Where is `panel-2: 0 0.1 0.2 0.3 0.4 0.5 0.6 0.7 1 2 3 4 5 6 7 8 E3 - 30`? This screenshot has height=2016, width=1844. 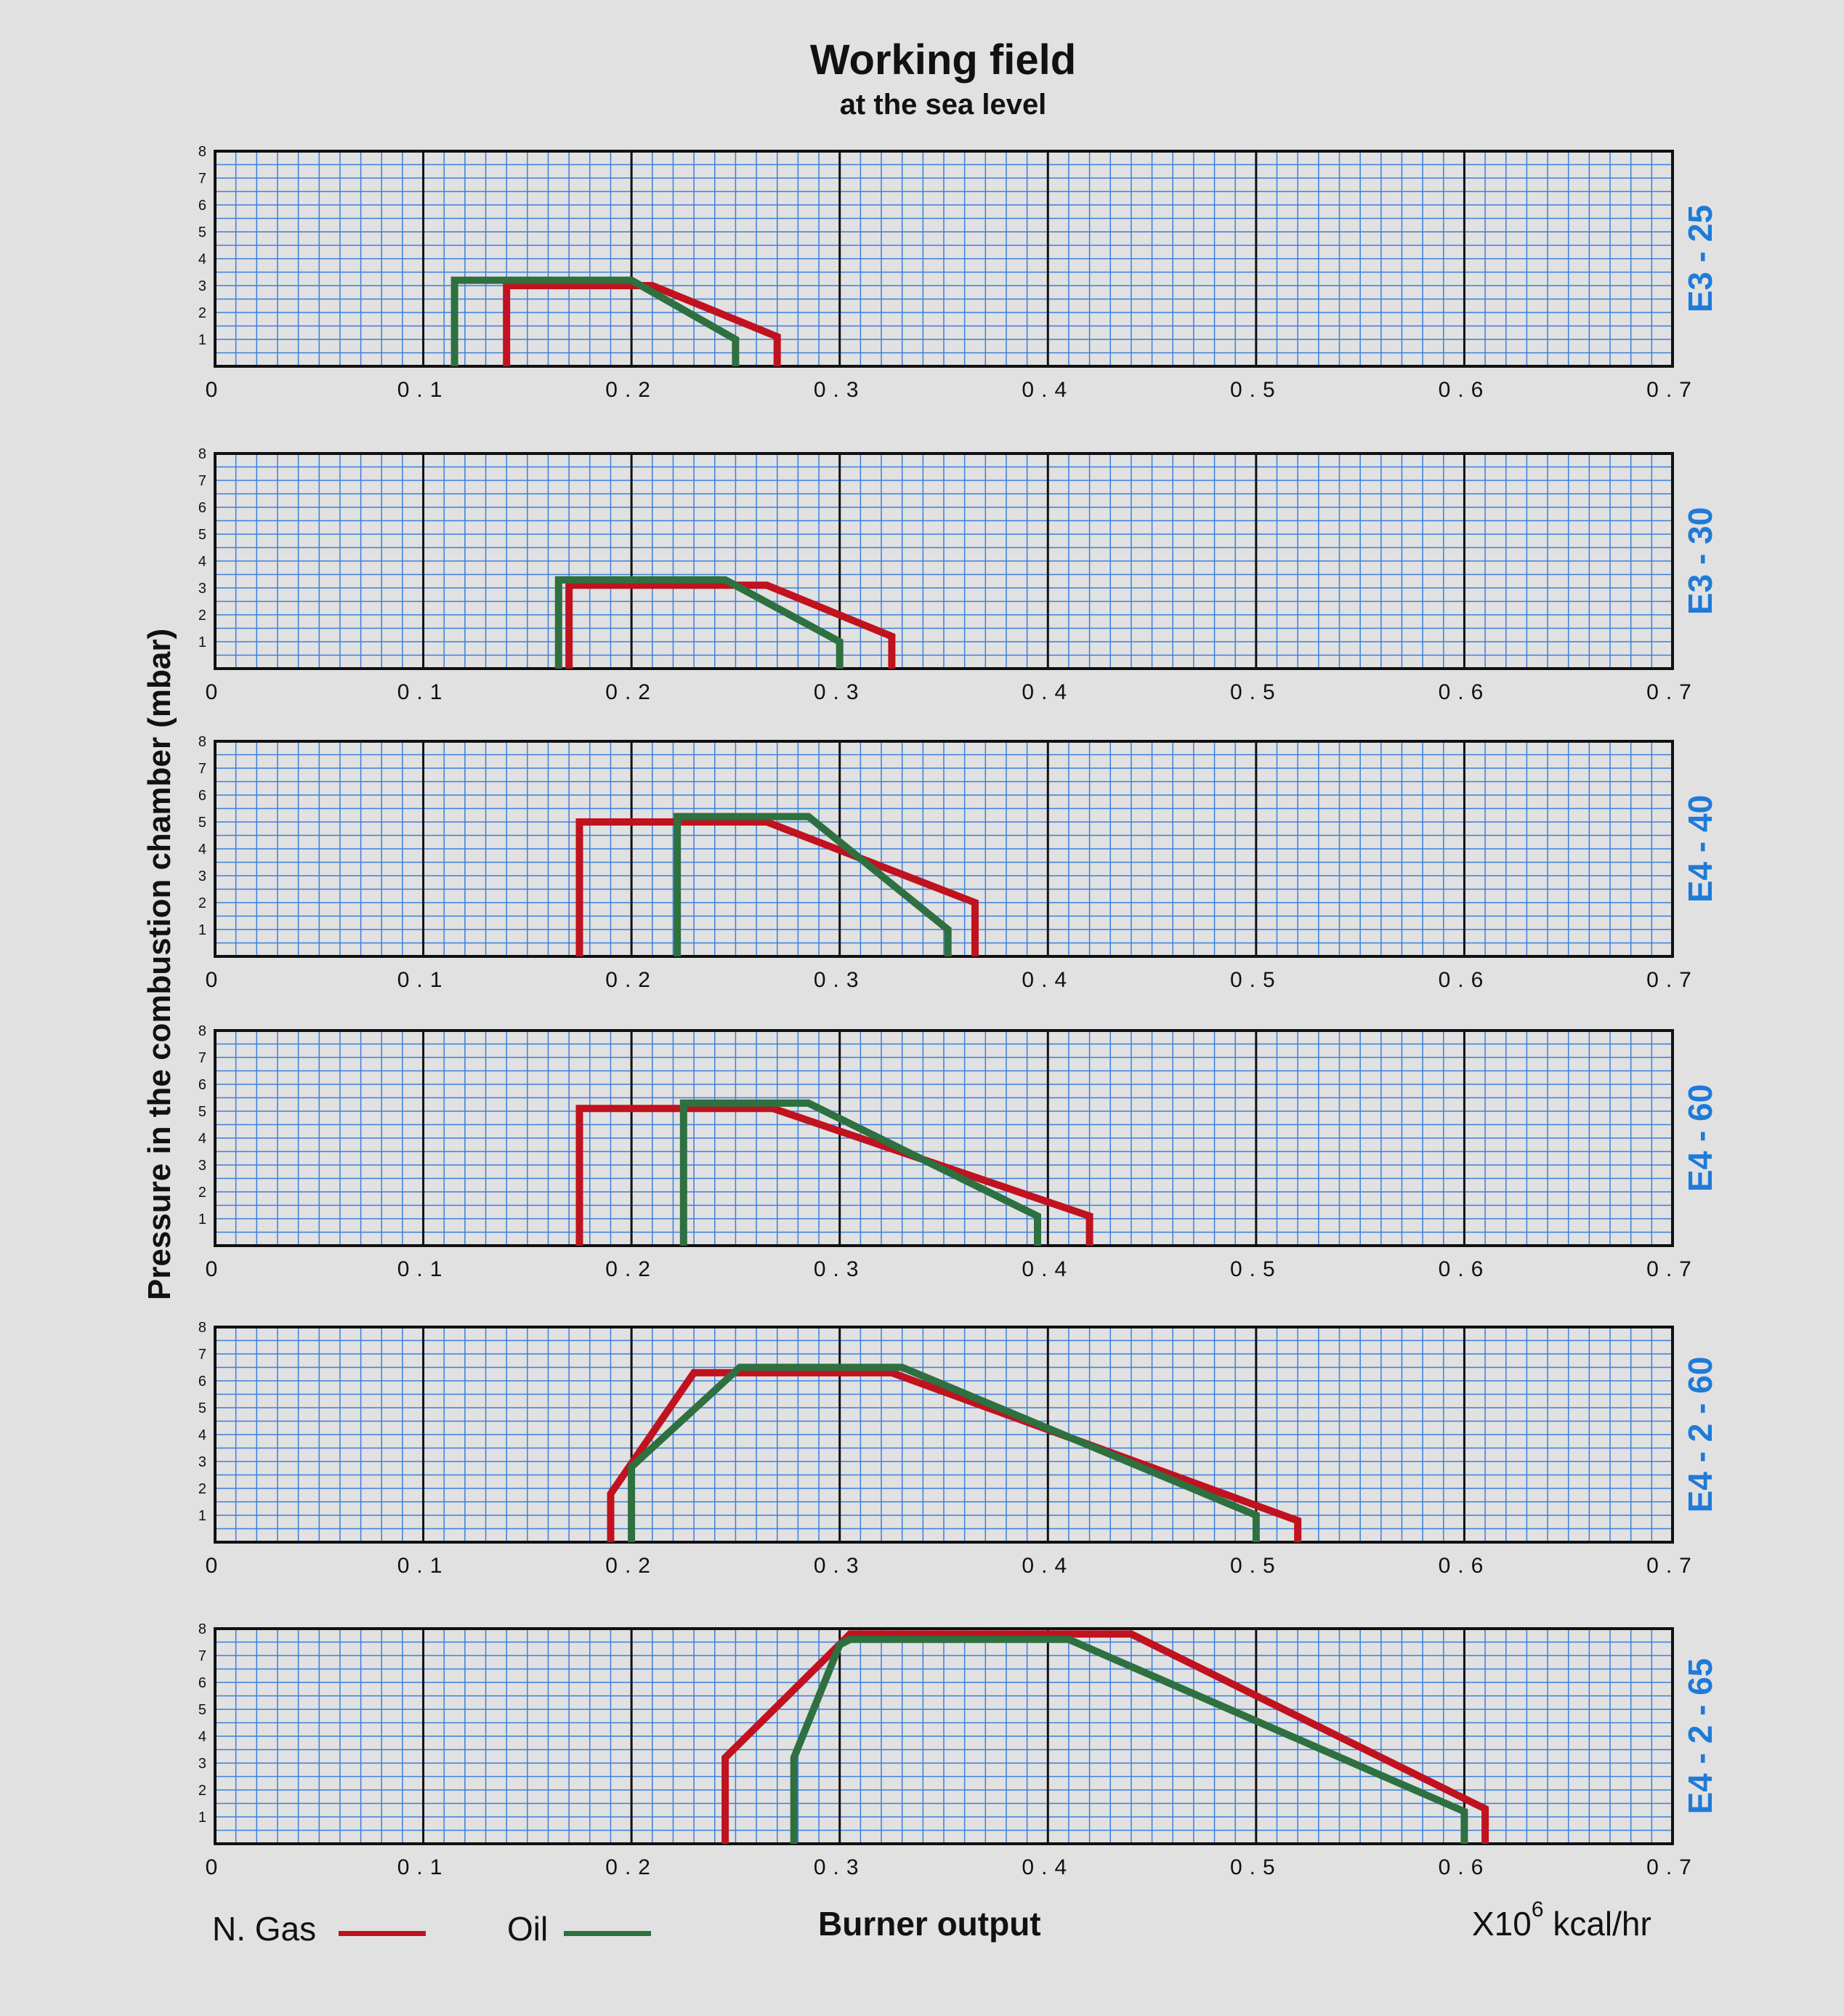 panel-2: 0 0.1 0.2 0.3 0.4 0.5 0.6 0.7 1 2 3 4 5 6 7 8 E3 - 30 is located at coordinates (958, 575).